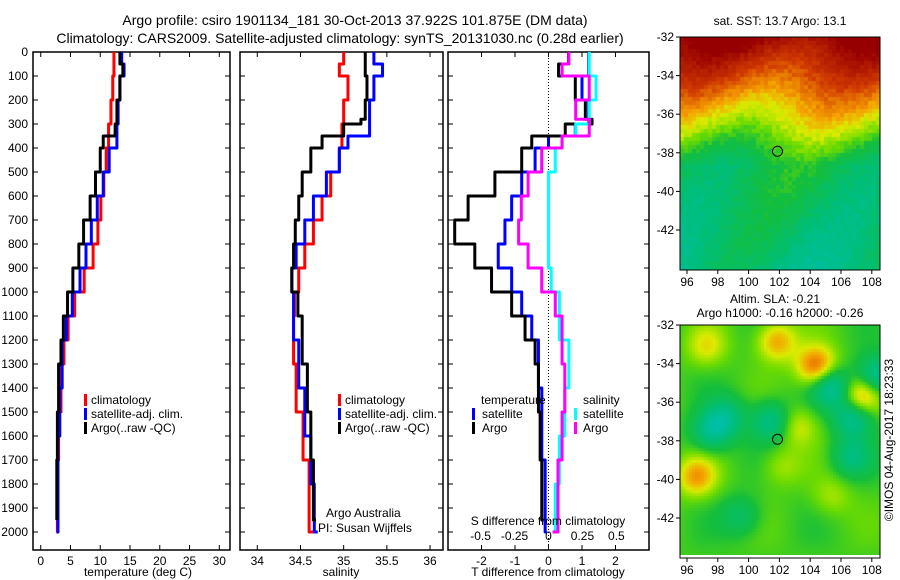  Describe the element at coordinates (14, 364) in the screenshot. I see `y-tick-label: 1300` at that location.